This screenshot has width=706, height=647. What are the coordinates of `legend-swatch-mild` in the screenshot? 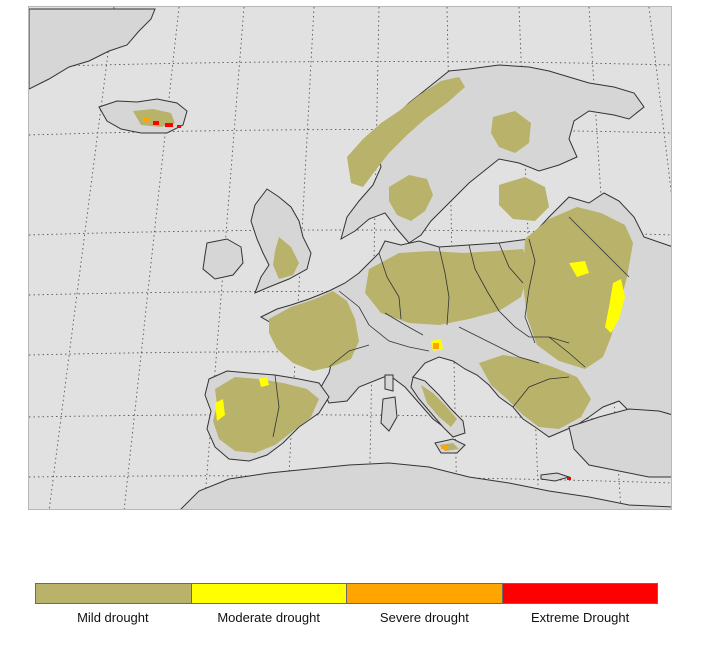 It's located at (114, 593).